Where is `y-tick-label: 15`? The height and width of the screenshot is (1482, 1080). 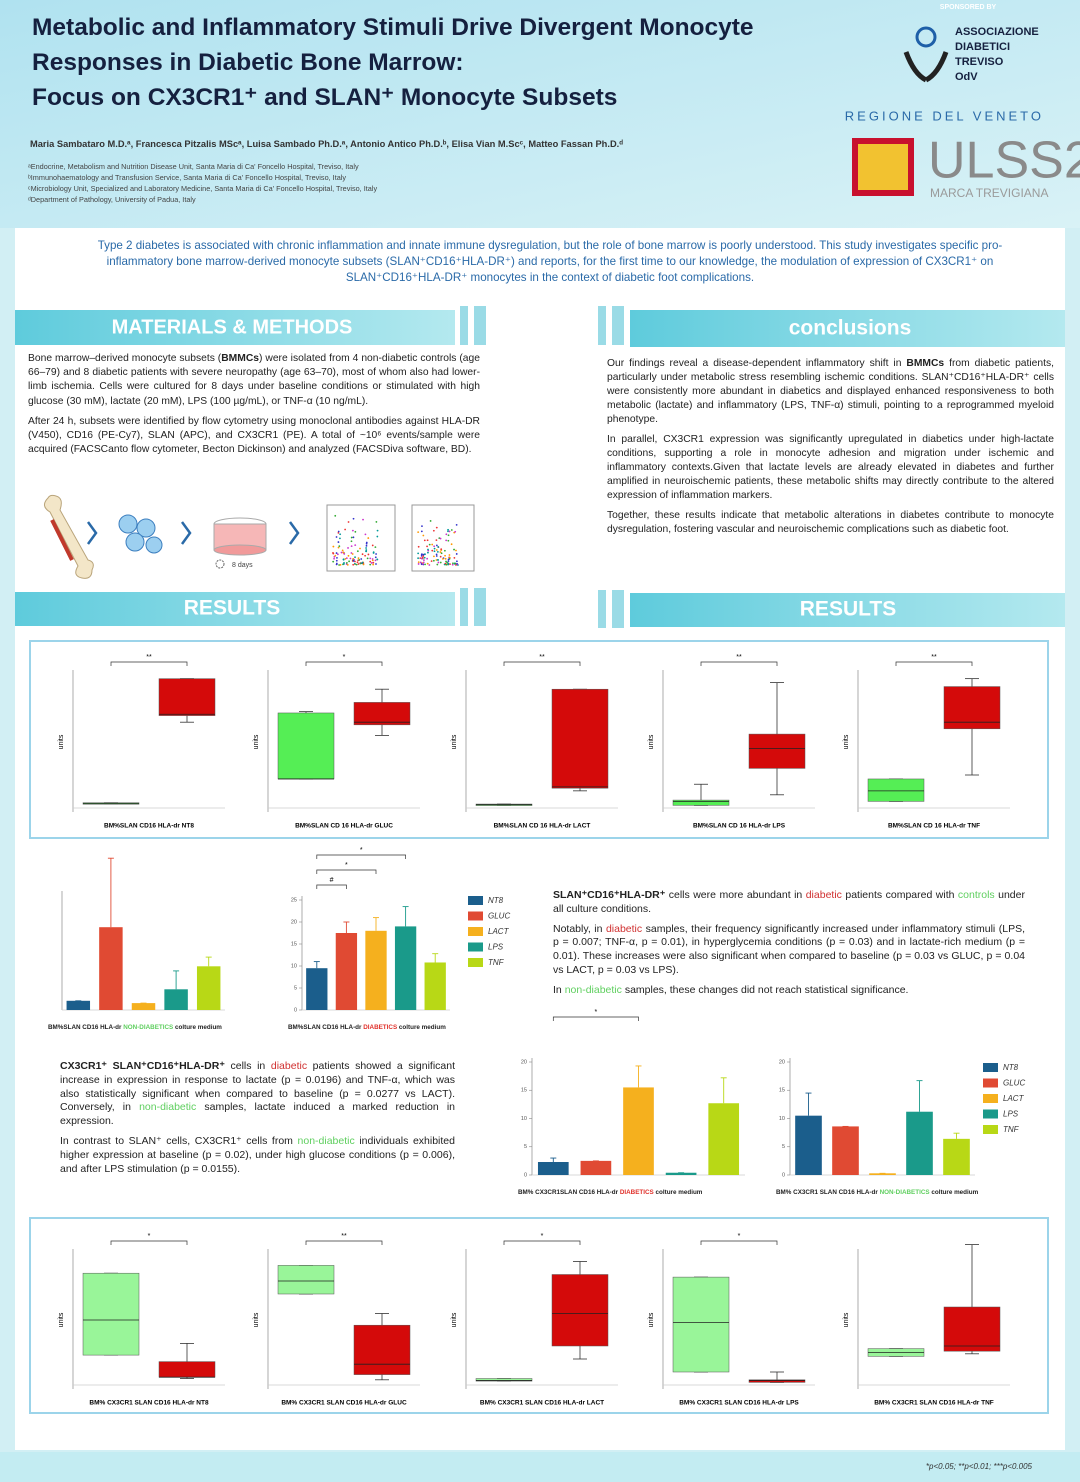
y-tick-label: 15 is located at coordinates (294, 944).